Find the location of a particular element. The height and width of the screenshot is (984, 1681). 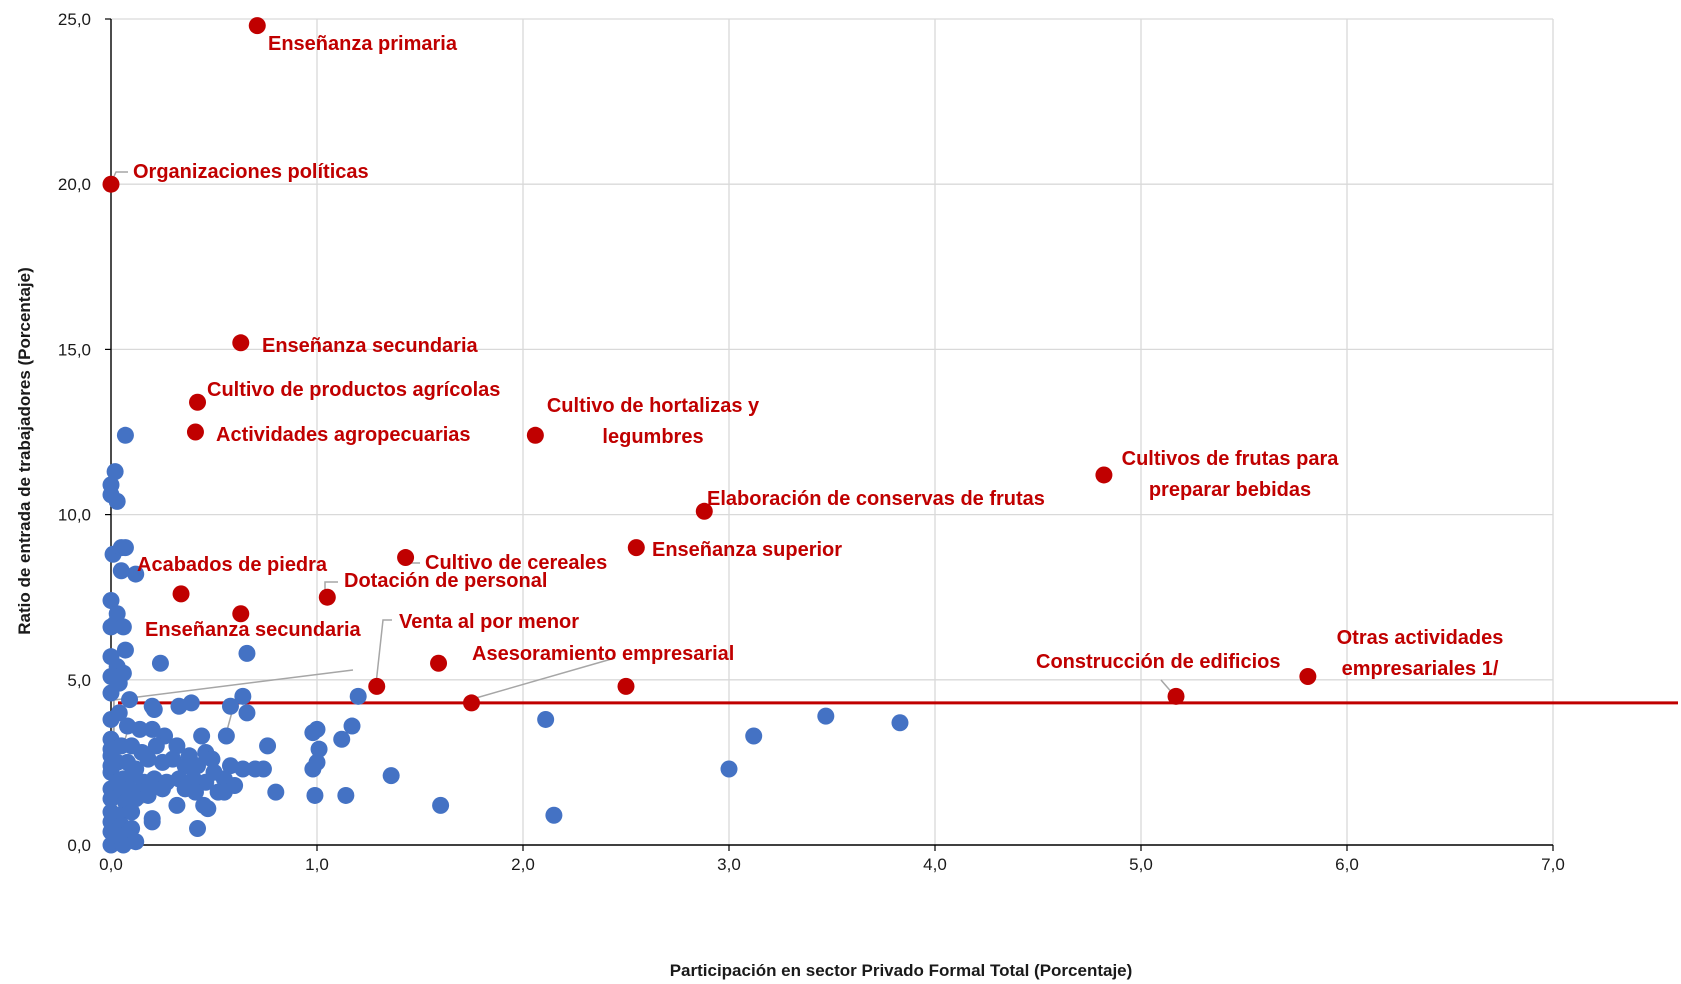

x-tick-label: 4,0 is located at coordinates (935, 864).